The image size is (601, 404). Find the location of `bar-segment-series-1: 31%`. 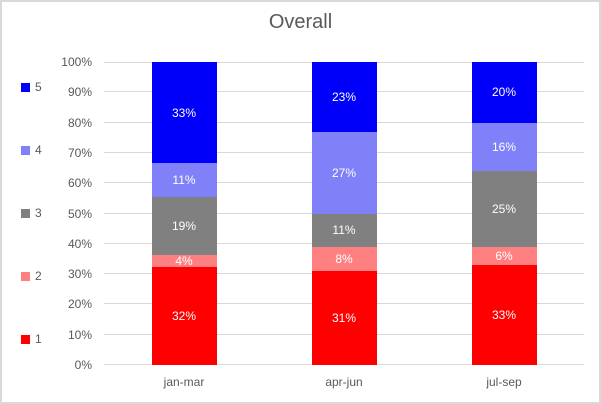

bar-segment-series-1: 31% is located at coordinates (344, 318).